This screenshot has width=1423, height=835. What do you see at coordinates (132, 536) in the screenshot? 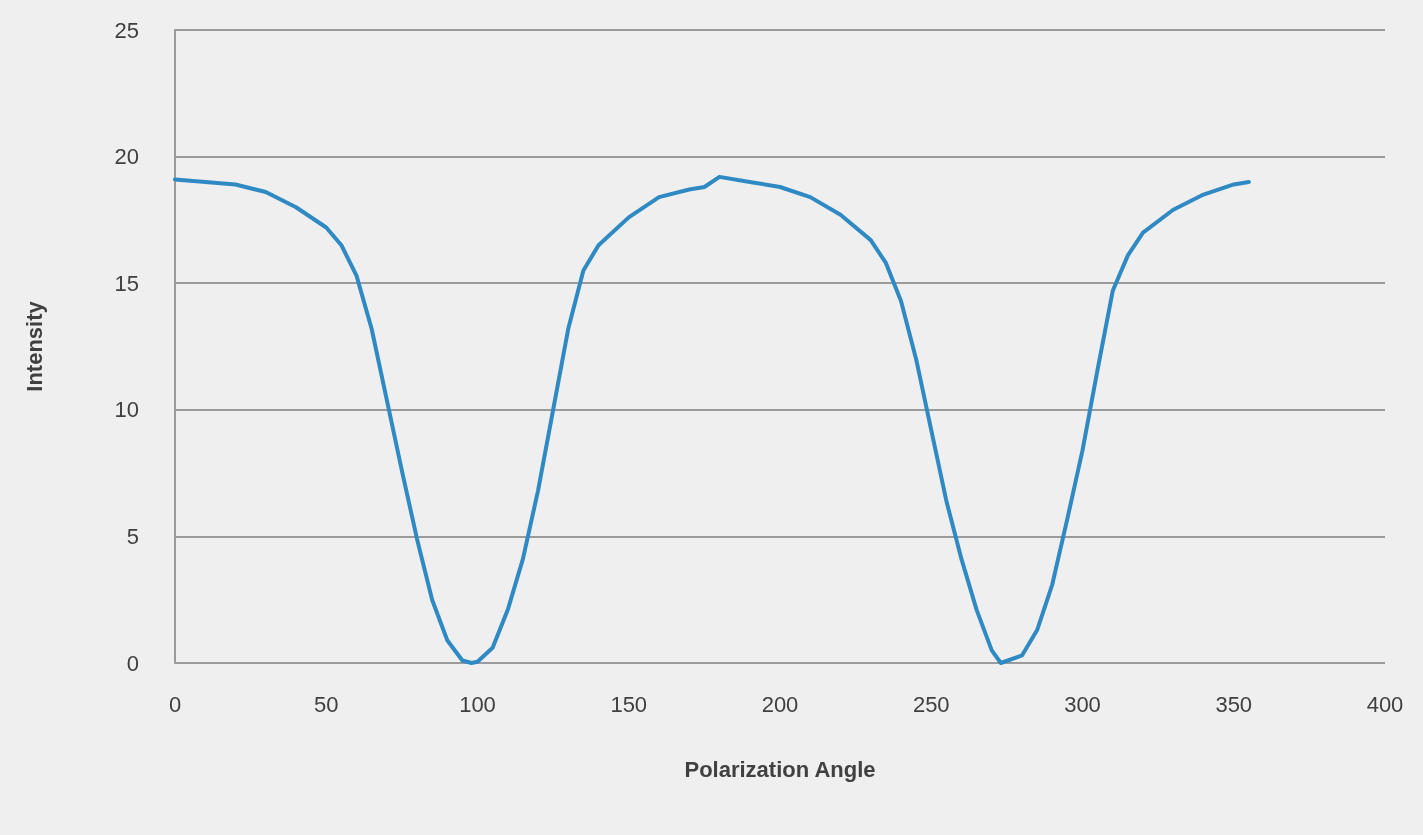
I see `y-tick-label: 5` at bounding box center [132, 536].